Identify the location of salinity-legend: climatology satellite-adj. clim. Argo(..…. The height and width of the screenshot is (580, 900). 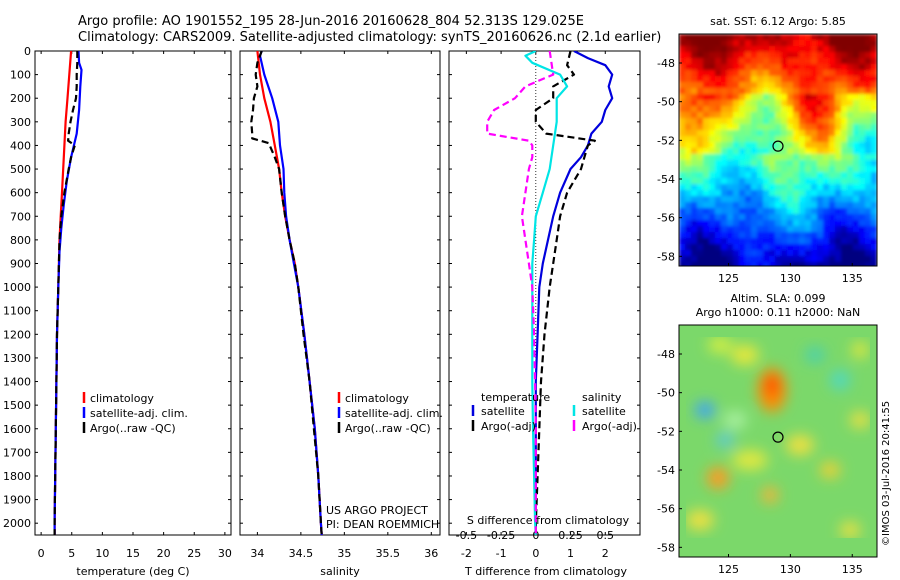
(390, 413).